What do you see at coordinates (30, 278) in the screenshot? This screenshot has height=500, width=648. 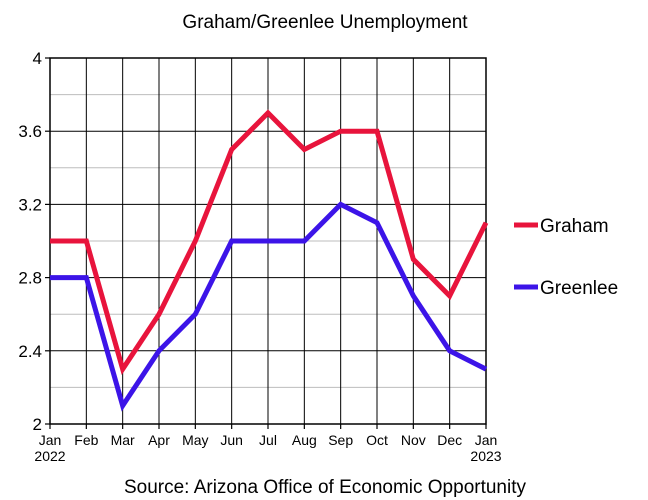 I see `y-tick-label: 2.8` at bounding box center [30, 278].